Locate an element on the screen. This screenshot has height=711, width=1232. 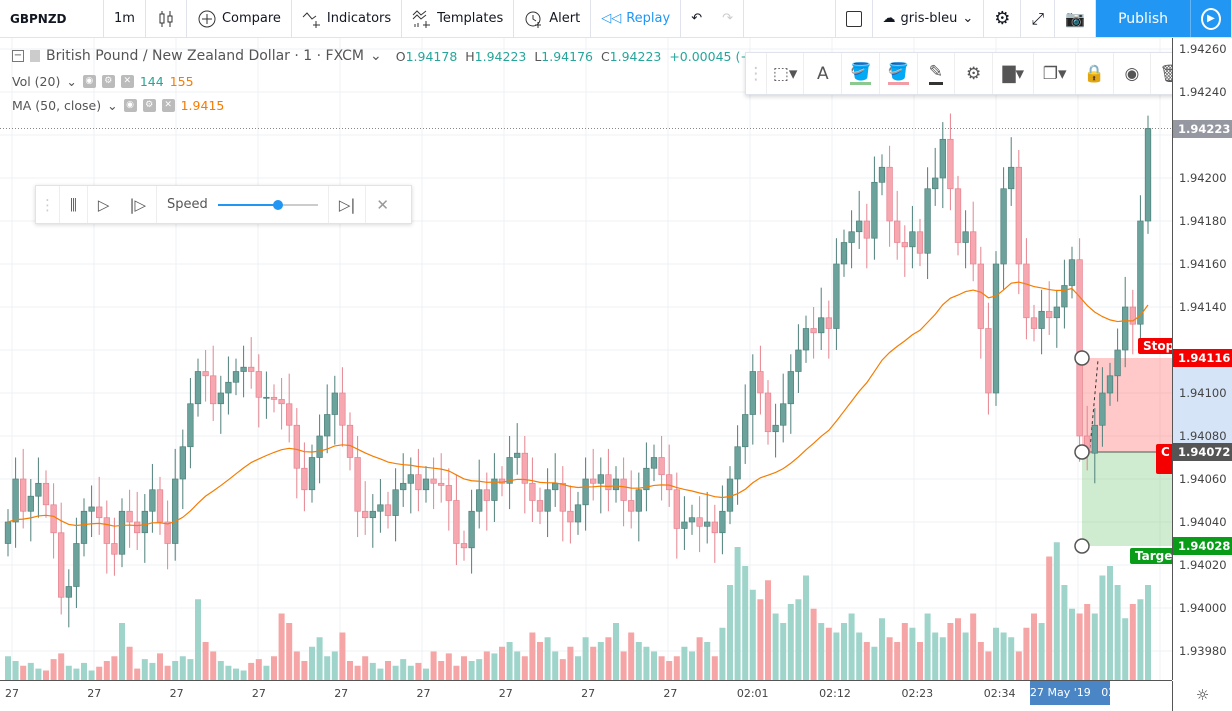
layout-select: ☁ gris-bleu ⌄ is located at coordinates (929, 18).